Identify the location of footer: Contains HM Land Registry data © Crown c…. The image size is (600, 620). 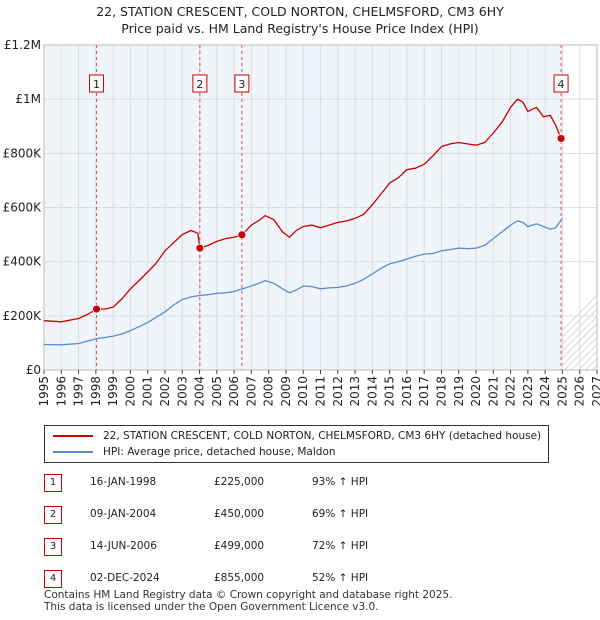
(248, 601).